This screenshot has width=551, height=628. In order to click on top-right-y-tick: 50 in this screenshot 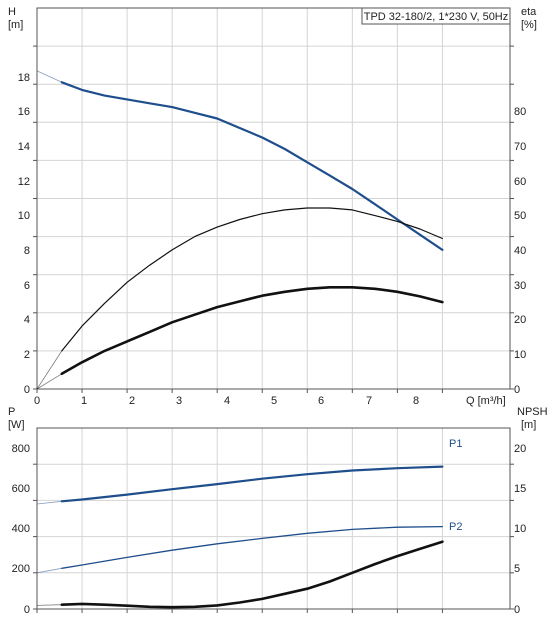, I will do `click(520, 216)`.